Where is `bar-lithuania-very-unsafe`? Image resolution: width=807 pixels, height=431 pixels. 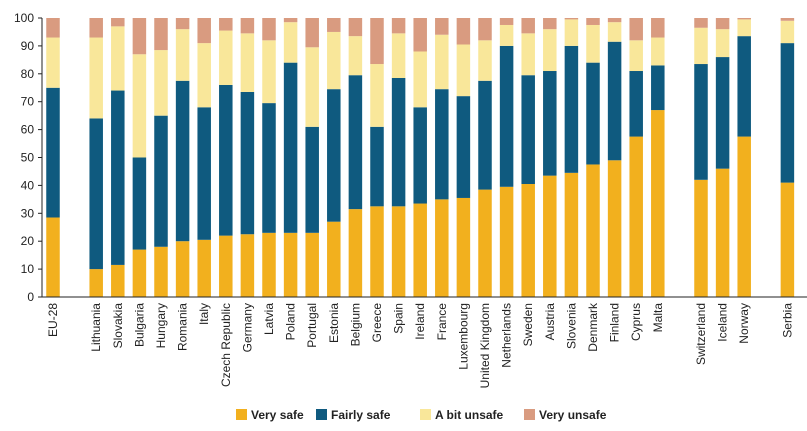 bar-lithuania-very-unsafe is located at coordinates (96, 28).